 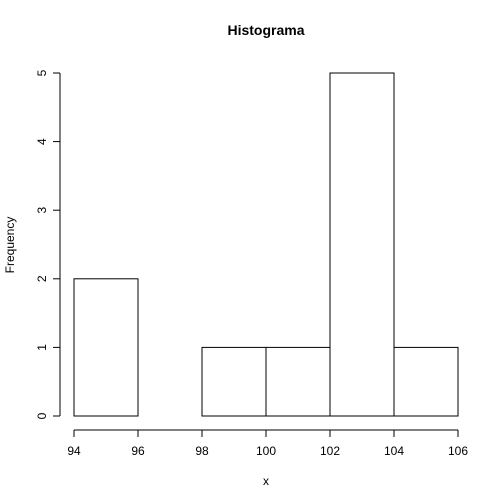 I want to click on y-tick-label: 2, so click(x=42, y=278).